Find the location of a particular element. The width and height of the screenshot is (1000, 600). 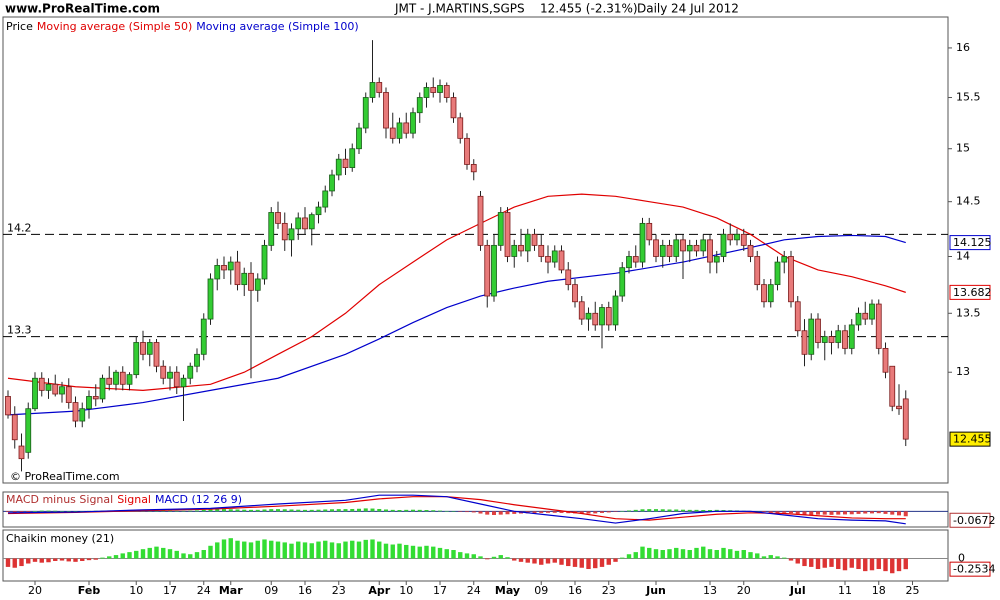

y-tick-label: 13.5 is located at coordinates (968, 312).